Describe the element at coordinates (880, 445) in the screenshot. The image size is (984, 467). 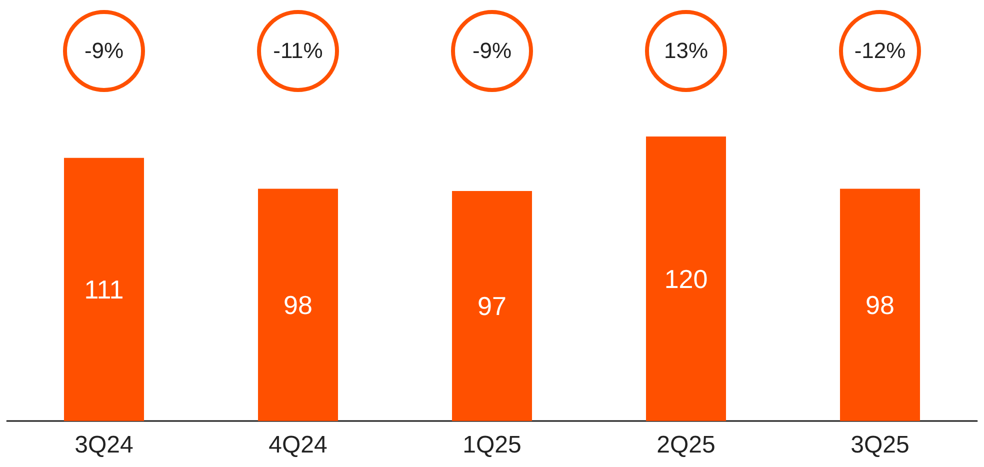
I see `x-tick-label: 3Q25` at that location.